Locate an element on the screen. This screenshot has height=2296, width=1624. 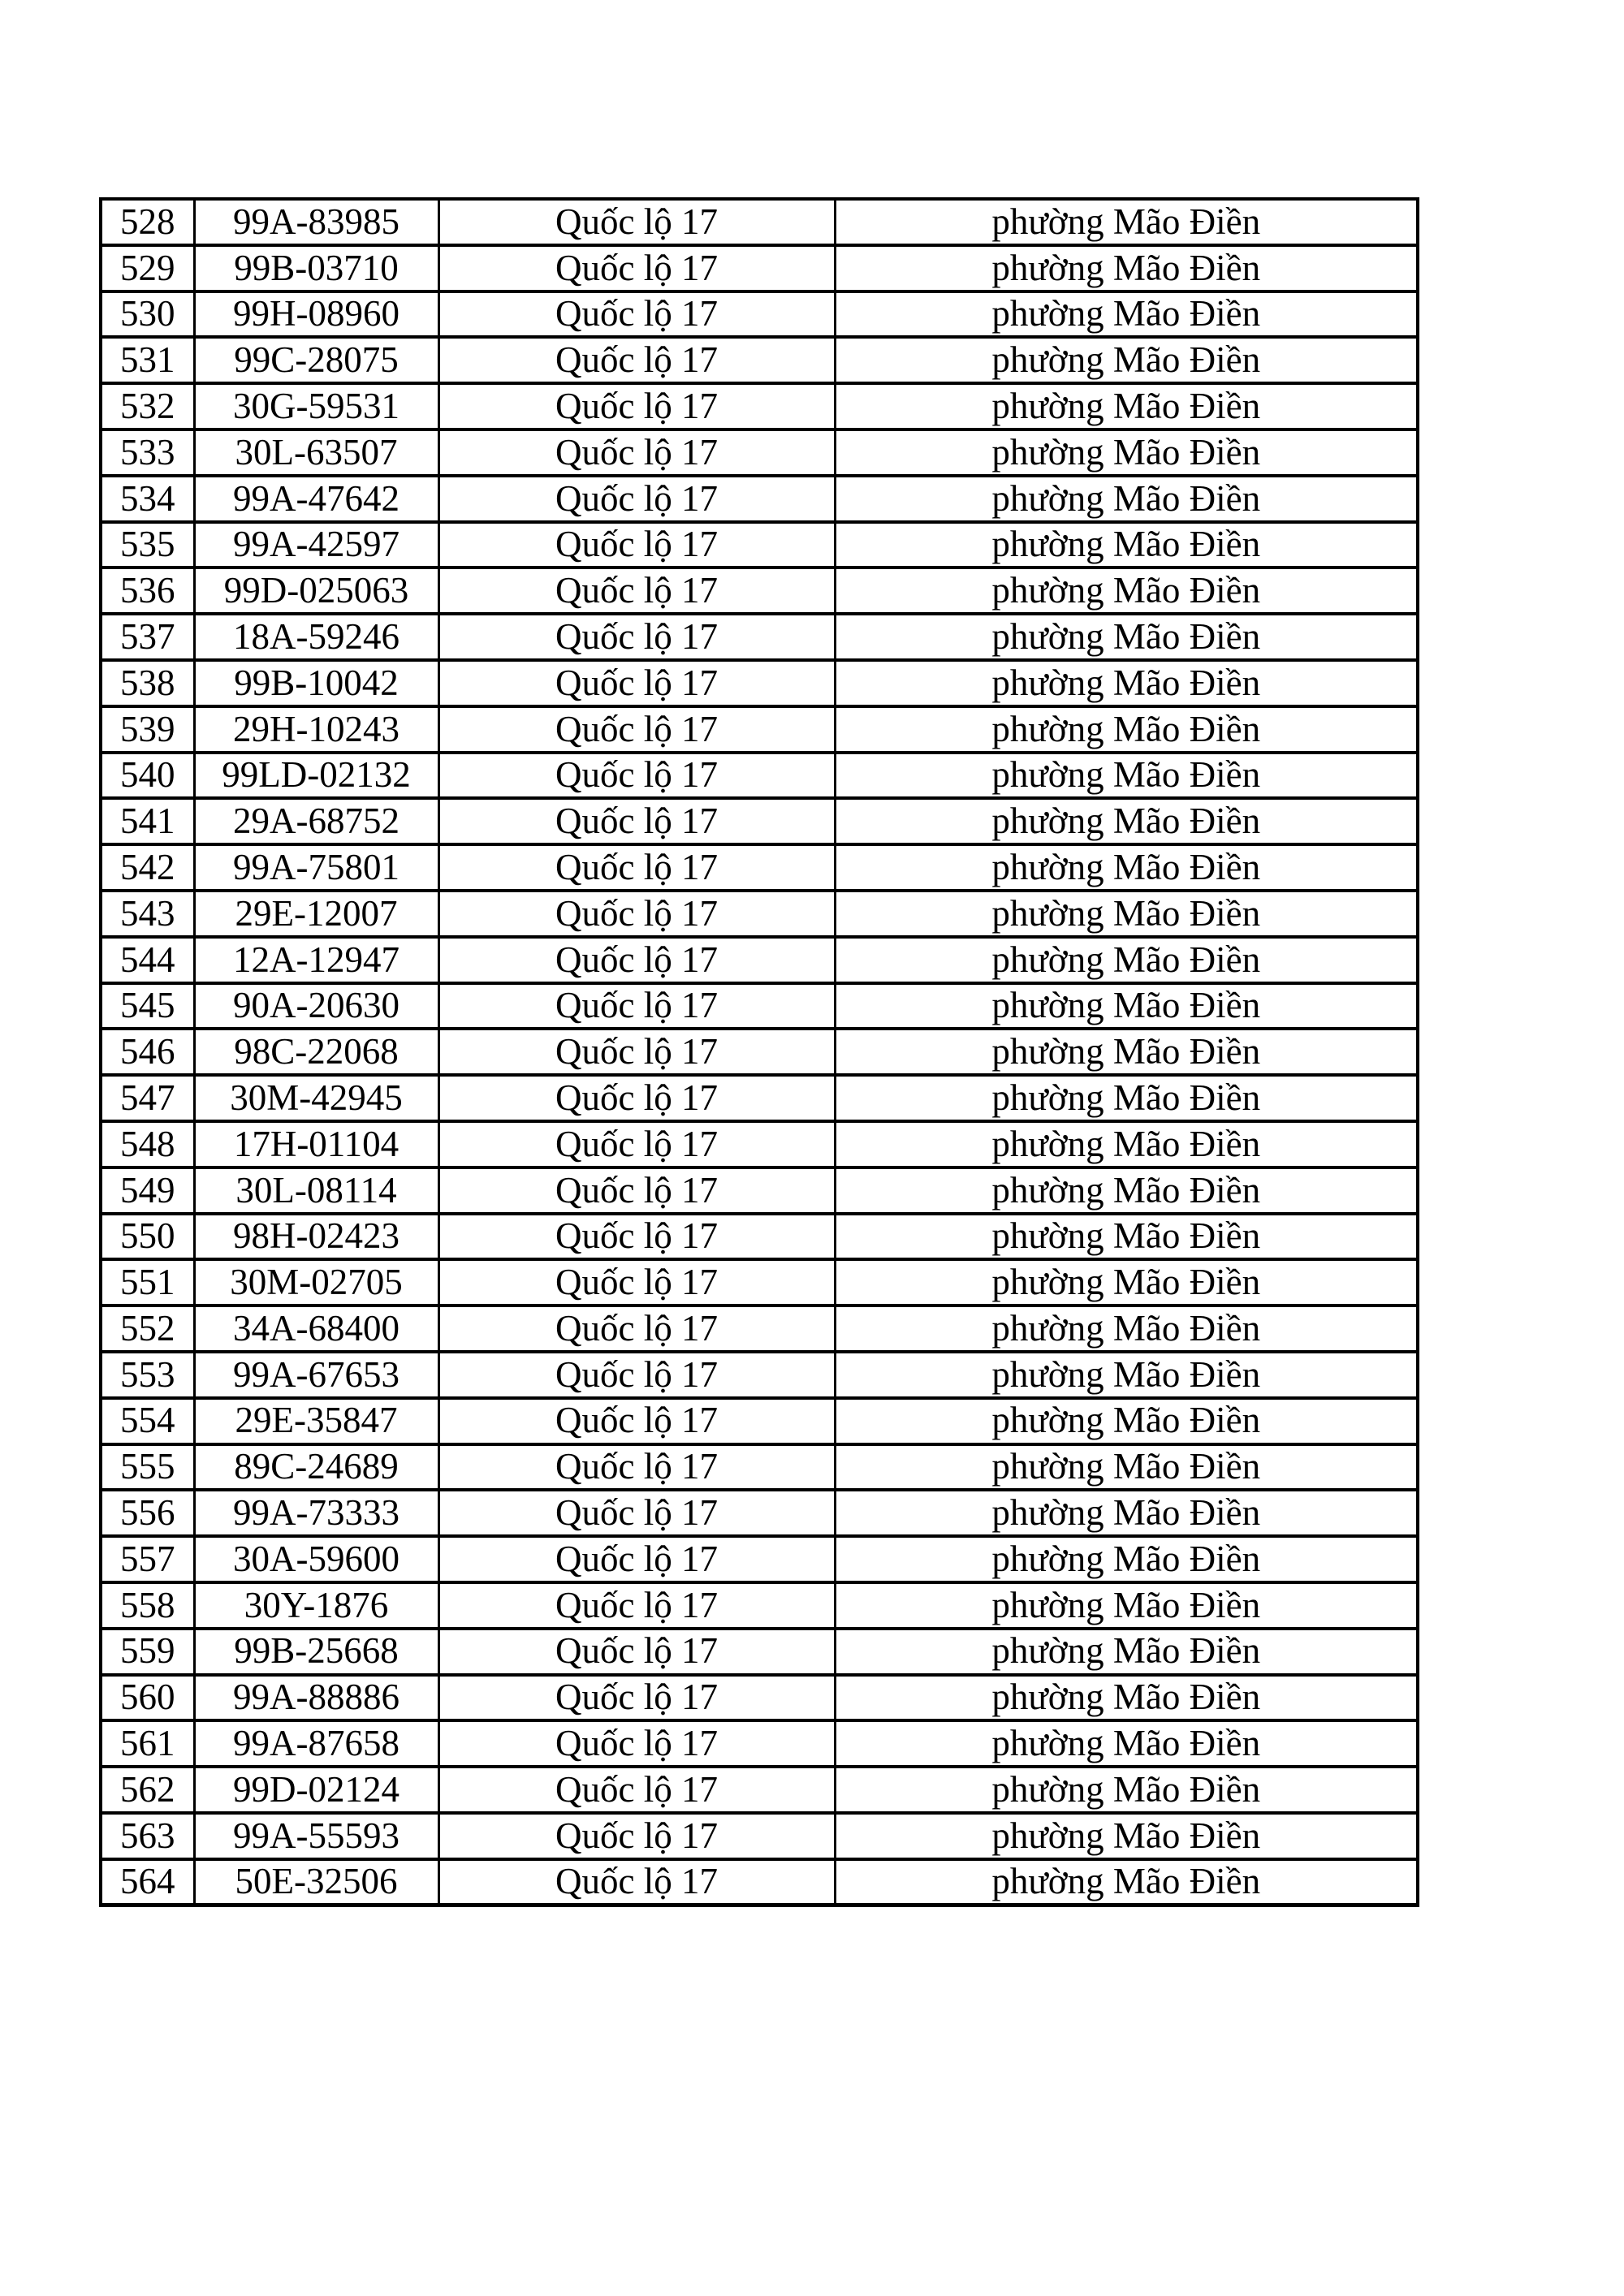
plate-cell: 18A-59246 is located at coordinates (316, 637).